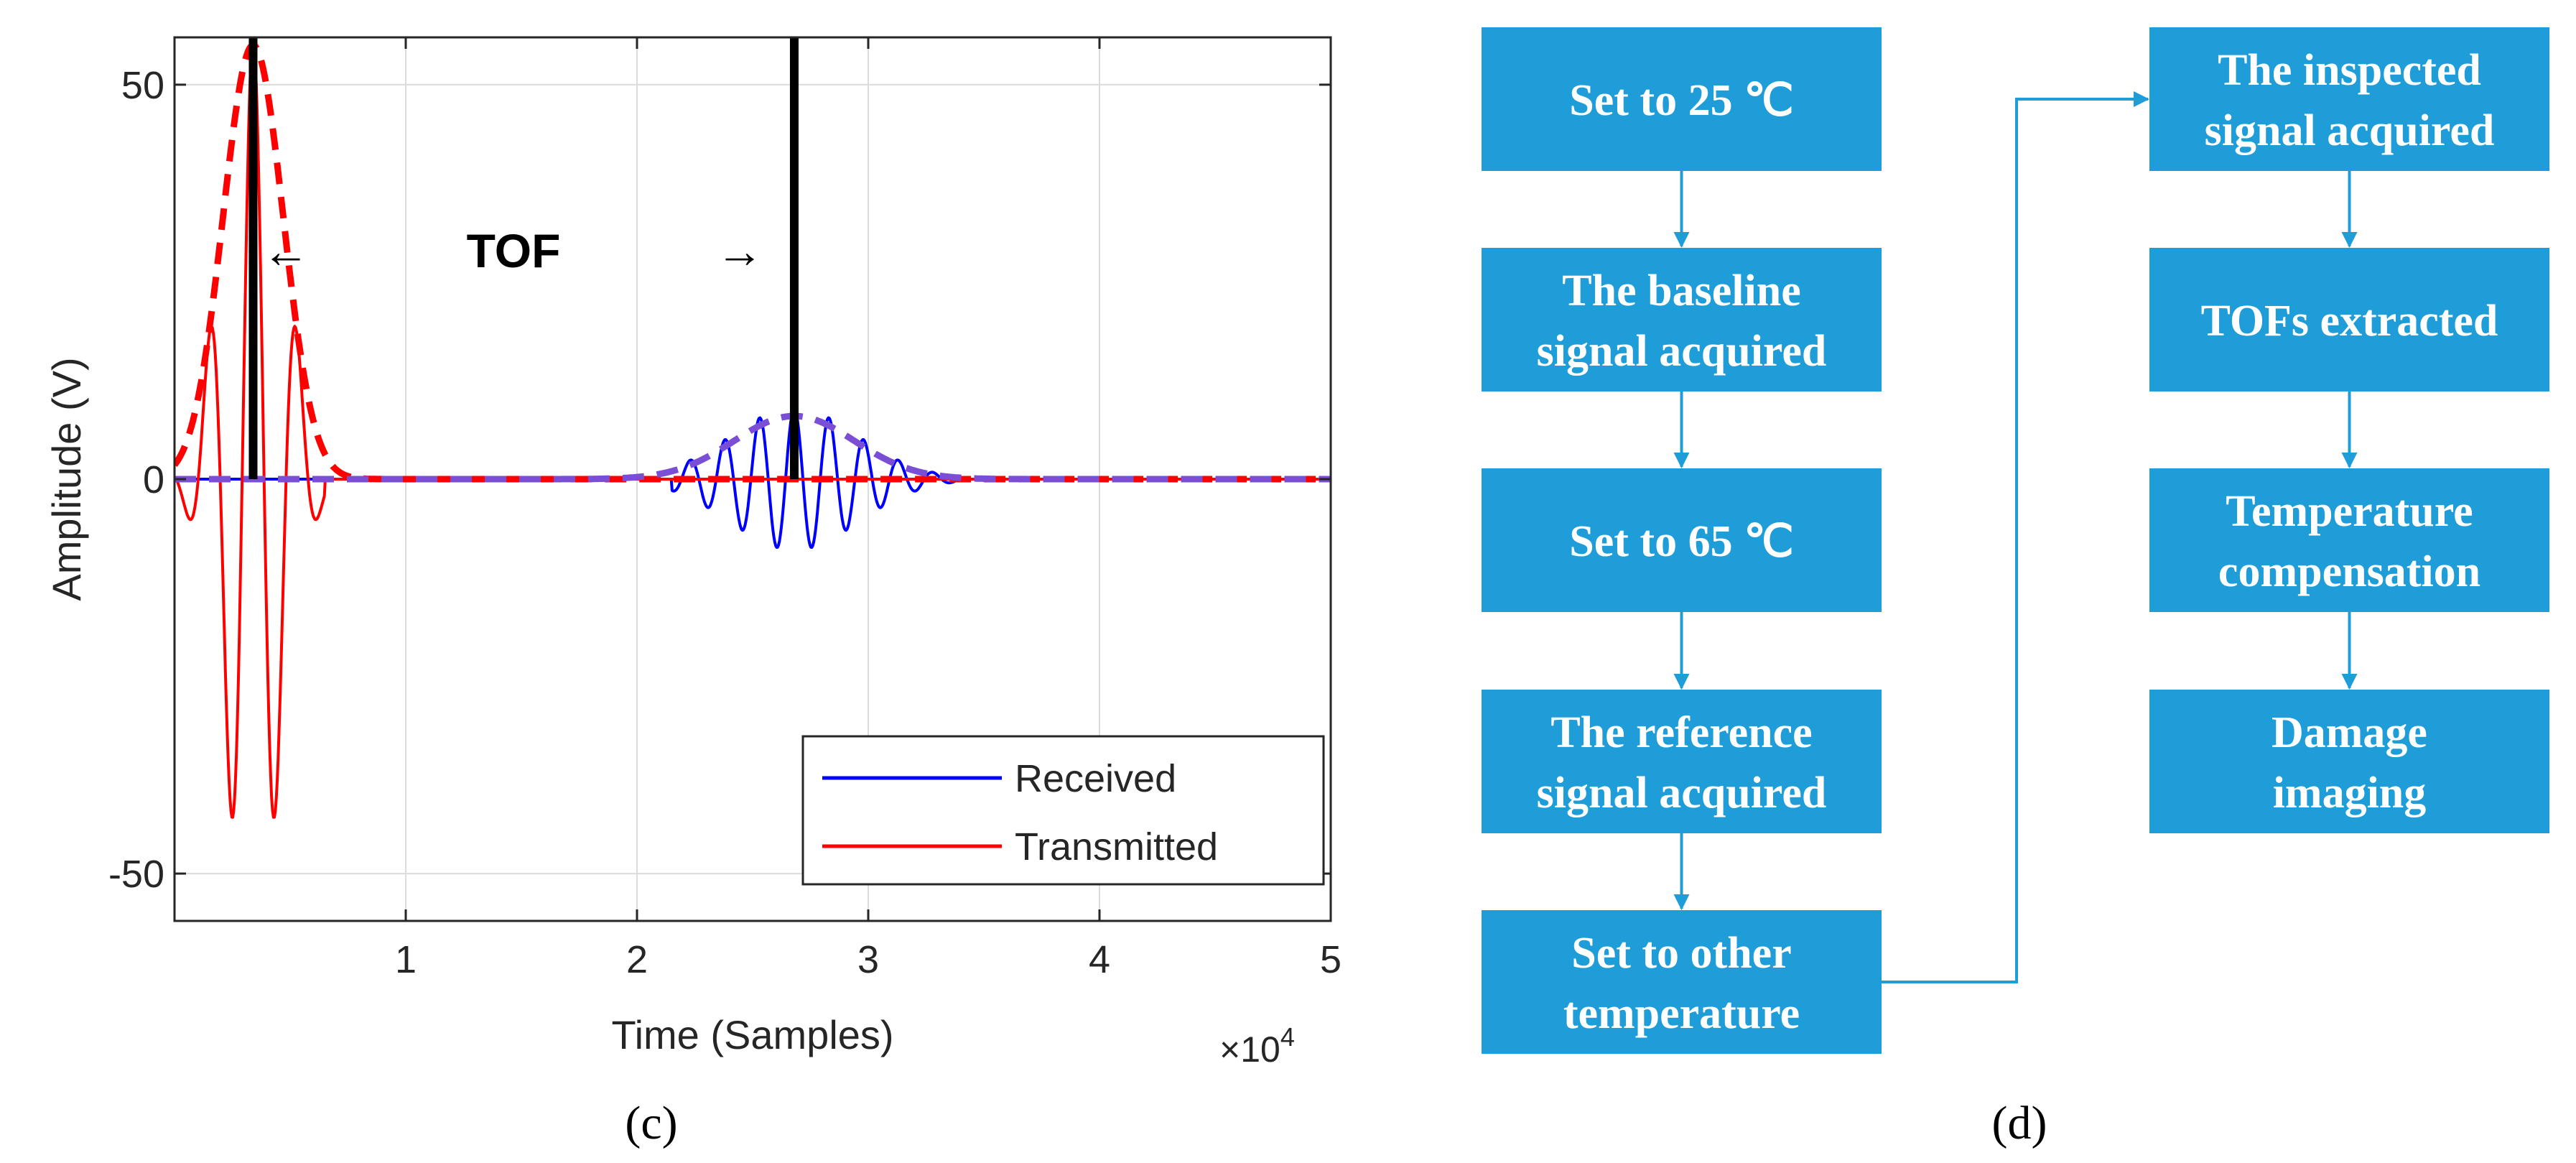 Image resolution: width=2576 pixels, height=1163 pixels. What do you see at coordinates (1099, 959) in the screenshot?
I see `x-tick-label: 4` at bounding box center [1099, 959].